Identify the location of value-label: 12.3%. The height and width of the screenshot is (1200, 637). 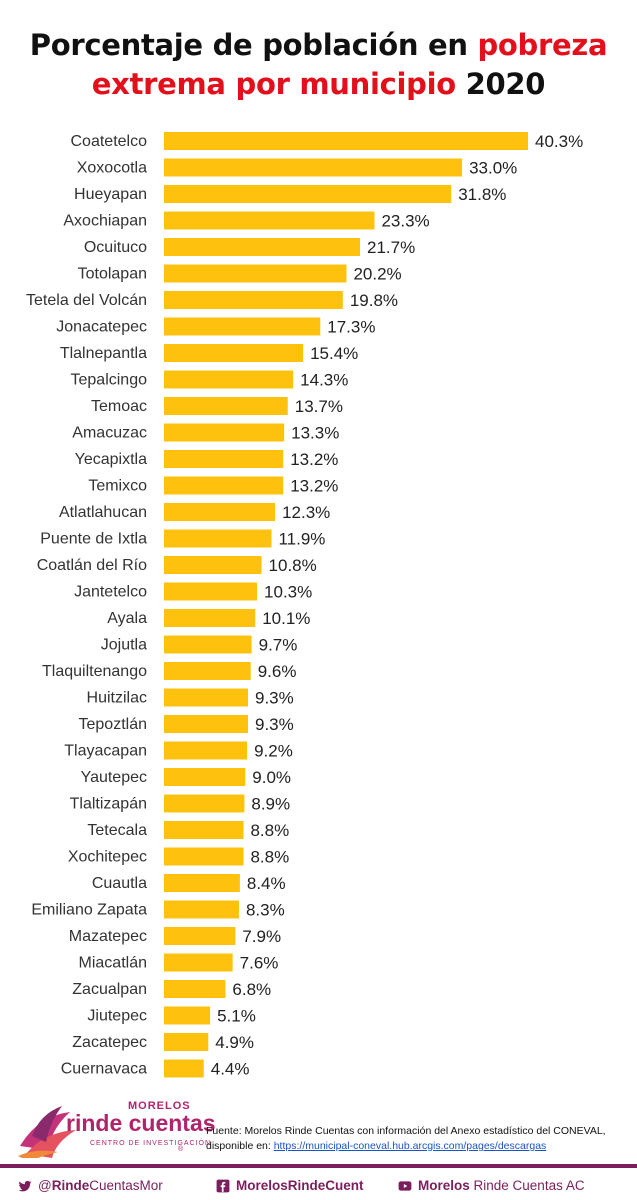
(306, 512).